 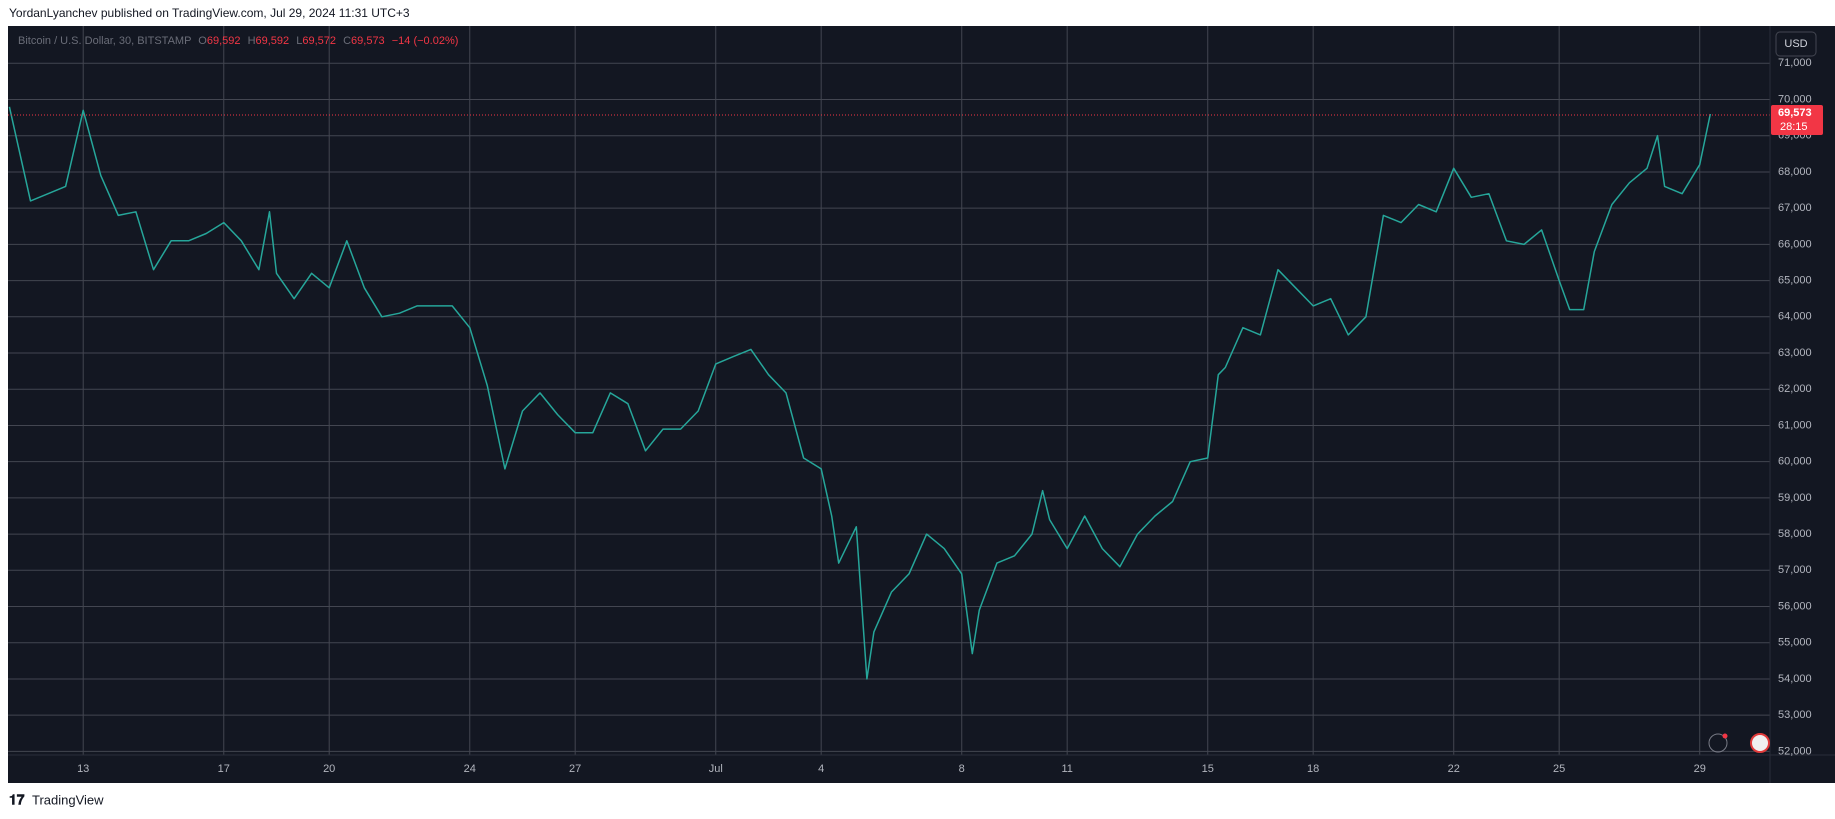 I want to click on y-tick-label: 64,000, so click(x=1795, y=317).